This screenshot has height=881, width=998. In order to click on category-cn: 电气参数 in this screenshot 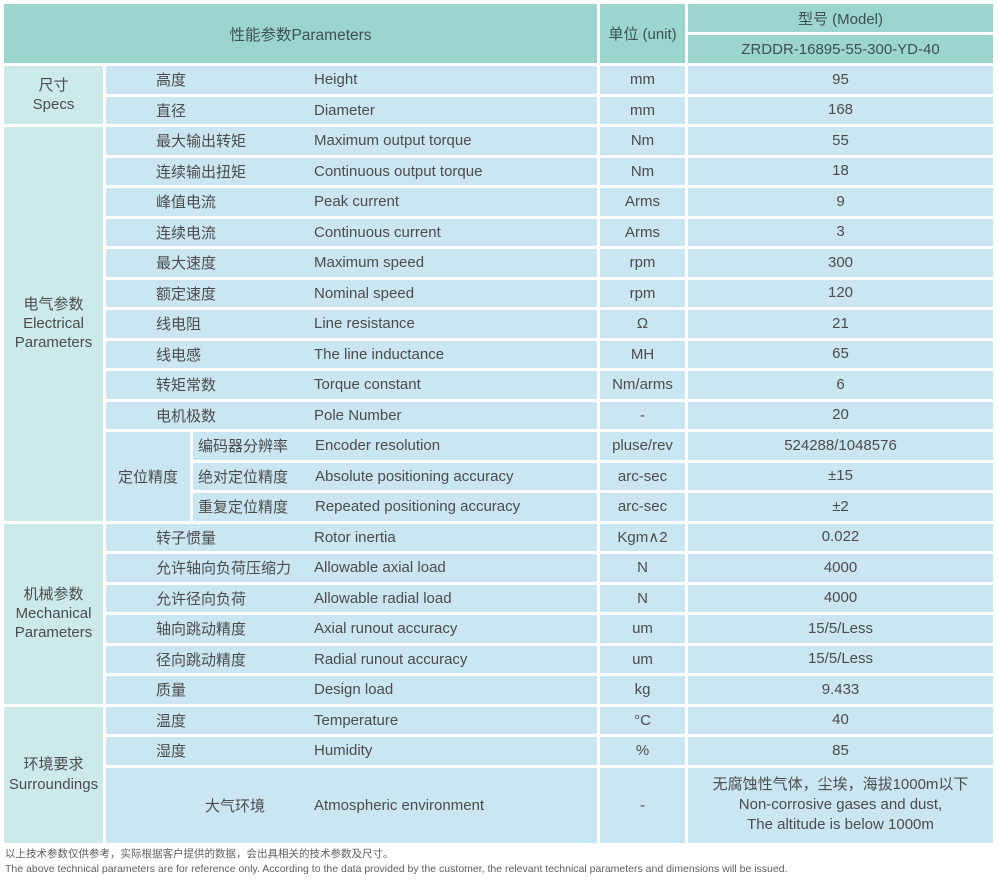, I will do `click(53, 304)`.